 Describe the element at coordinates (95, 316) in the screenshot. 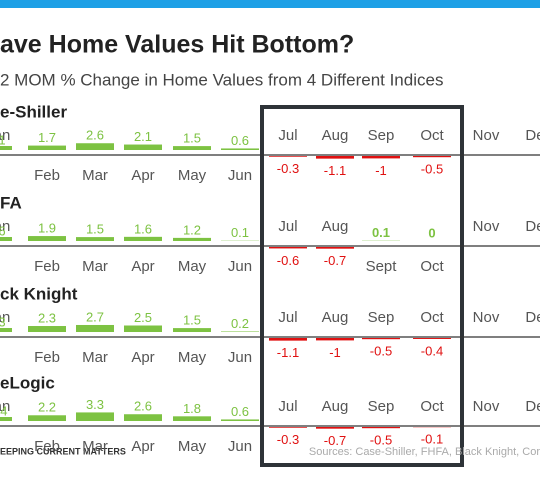

I see `value-label: 2.7` at that location.